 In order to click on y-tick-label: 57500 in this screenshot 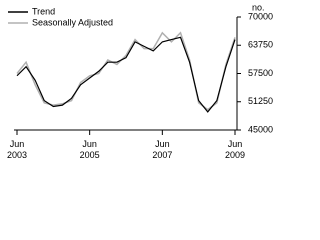, I will do `click(260, 73)`.